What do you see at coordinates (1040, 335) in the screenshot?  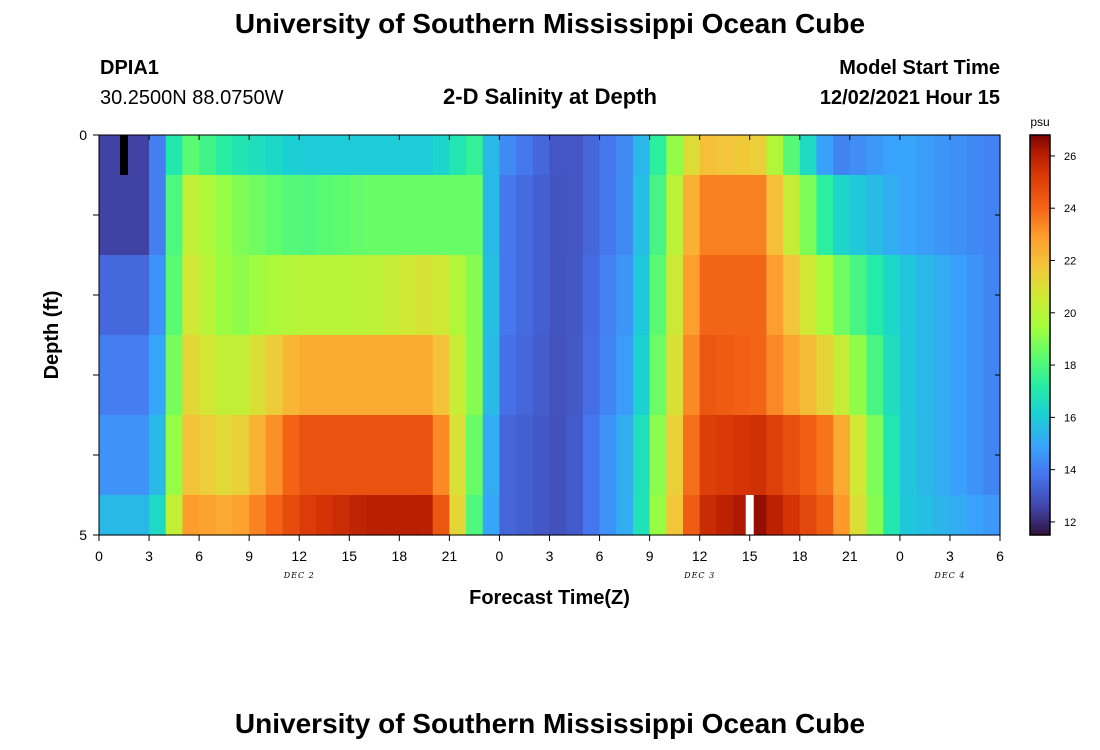 I see `colorbar` at bounding box center [1040, 335].